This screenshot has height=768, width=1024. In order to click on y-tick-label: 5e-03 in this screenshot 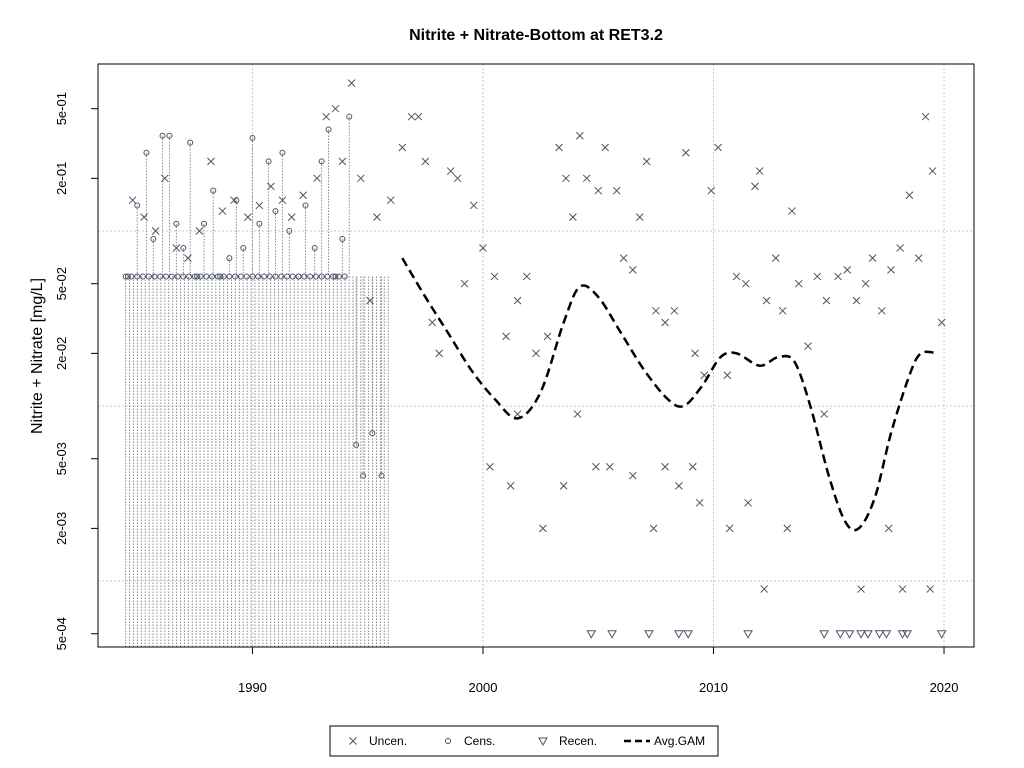, I will do `click(61, 458)`.